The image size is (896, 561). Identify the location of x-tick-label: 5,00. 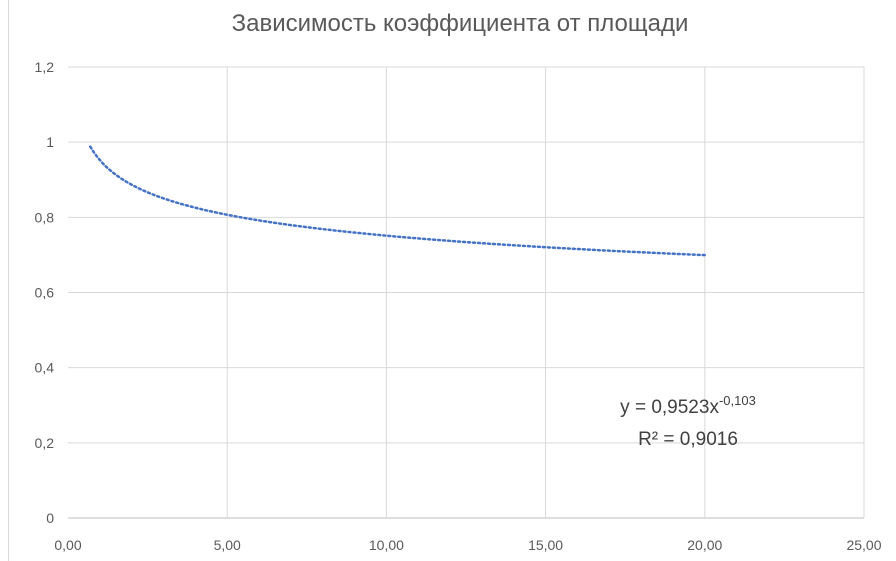
(227, 545).